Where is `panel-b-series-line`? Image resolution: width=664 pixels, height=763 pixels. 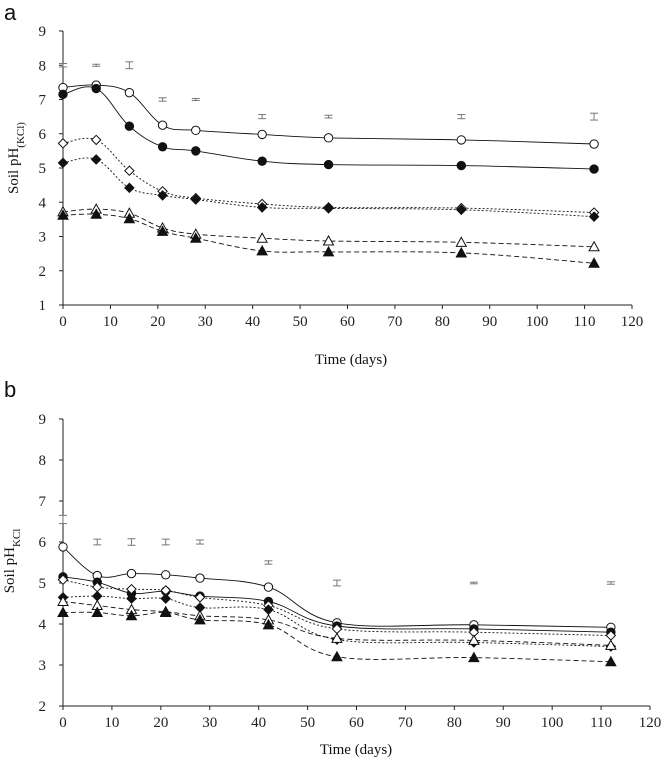 panel-b-series-line is located at coordinates (336, 587).